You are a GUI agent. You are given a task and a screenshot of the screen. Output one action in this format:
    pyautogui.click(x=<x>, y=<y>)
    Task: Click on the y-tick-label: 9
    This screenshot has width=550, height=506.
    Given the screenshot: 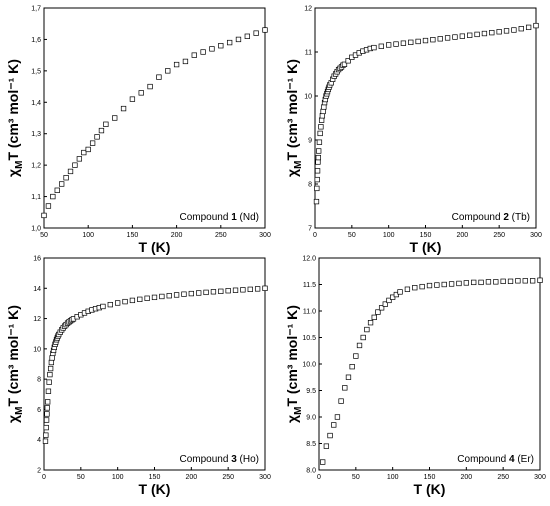 What is the action you would take?
    pyautogui.click(x=310, y=141)
    